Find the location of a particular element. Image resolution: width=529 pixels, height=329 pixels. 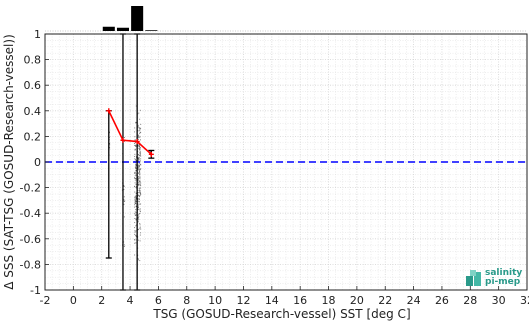

x-tick-label: 30 is located at coordinates (499, 300).